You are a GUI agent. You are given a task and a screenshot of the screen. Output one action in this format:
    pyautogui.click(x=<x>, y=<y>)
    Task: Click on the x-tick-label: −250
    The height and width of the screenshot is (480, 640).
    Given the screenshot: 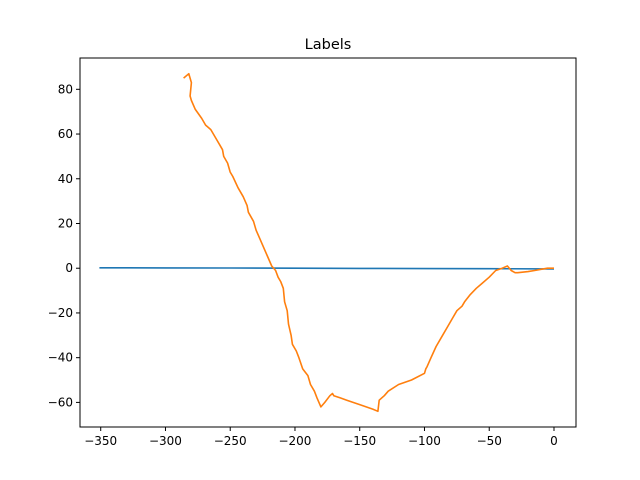 What is the action you would take?
    pyautogui.click(x=230, y=441)
    